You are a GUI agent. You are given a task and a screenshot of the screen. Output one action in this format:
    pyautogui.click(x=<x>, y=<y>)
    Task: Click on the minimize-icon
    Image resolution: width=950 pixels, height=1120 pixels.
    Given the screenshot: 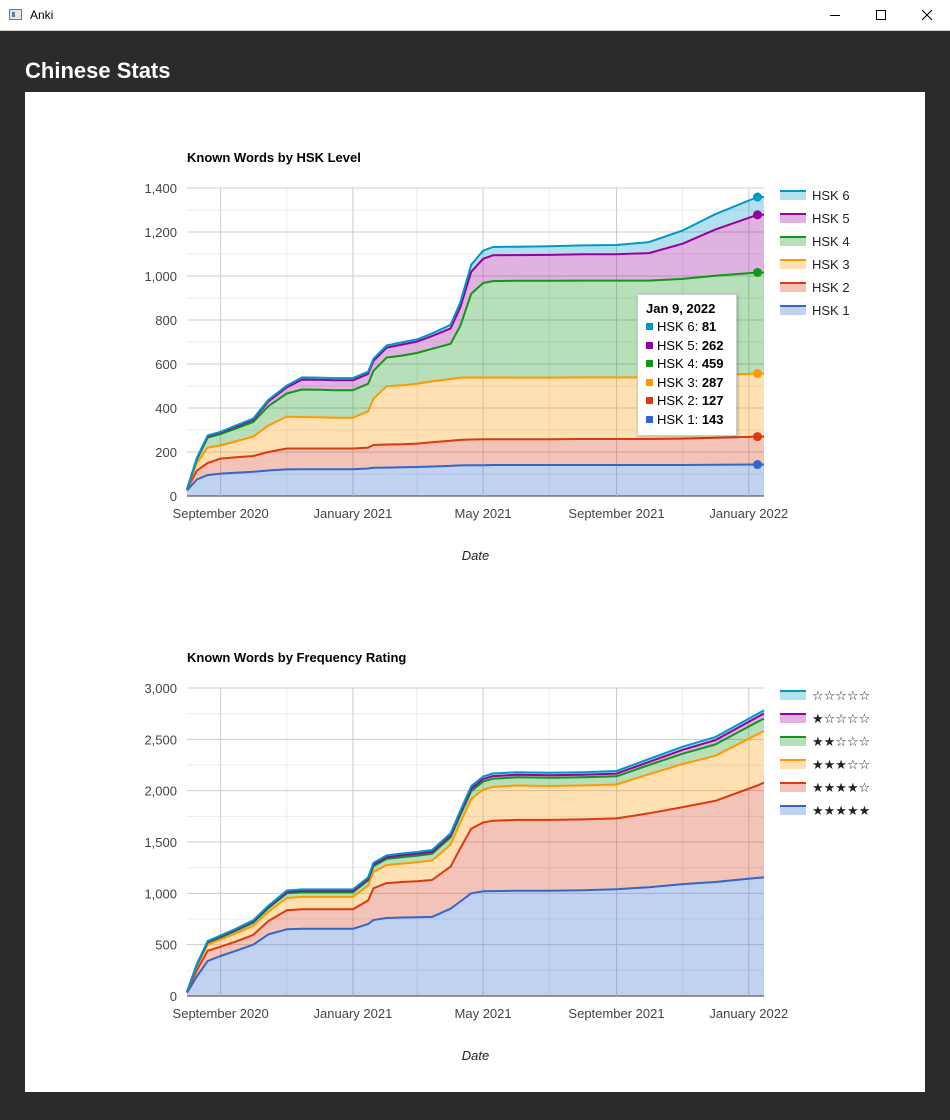 What is the action you would take?
    pyautogui.click(x=835, y=15)
    